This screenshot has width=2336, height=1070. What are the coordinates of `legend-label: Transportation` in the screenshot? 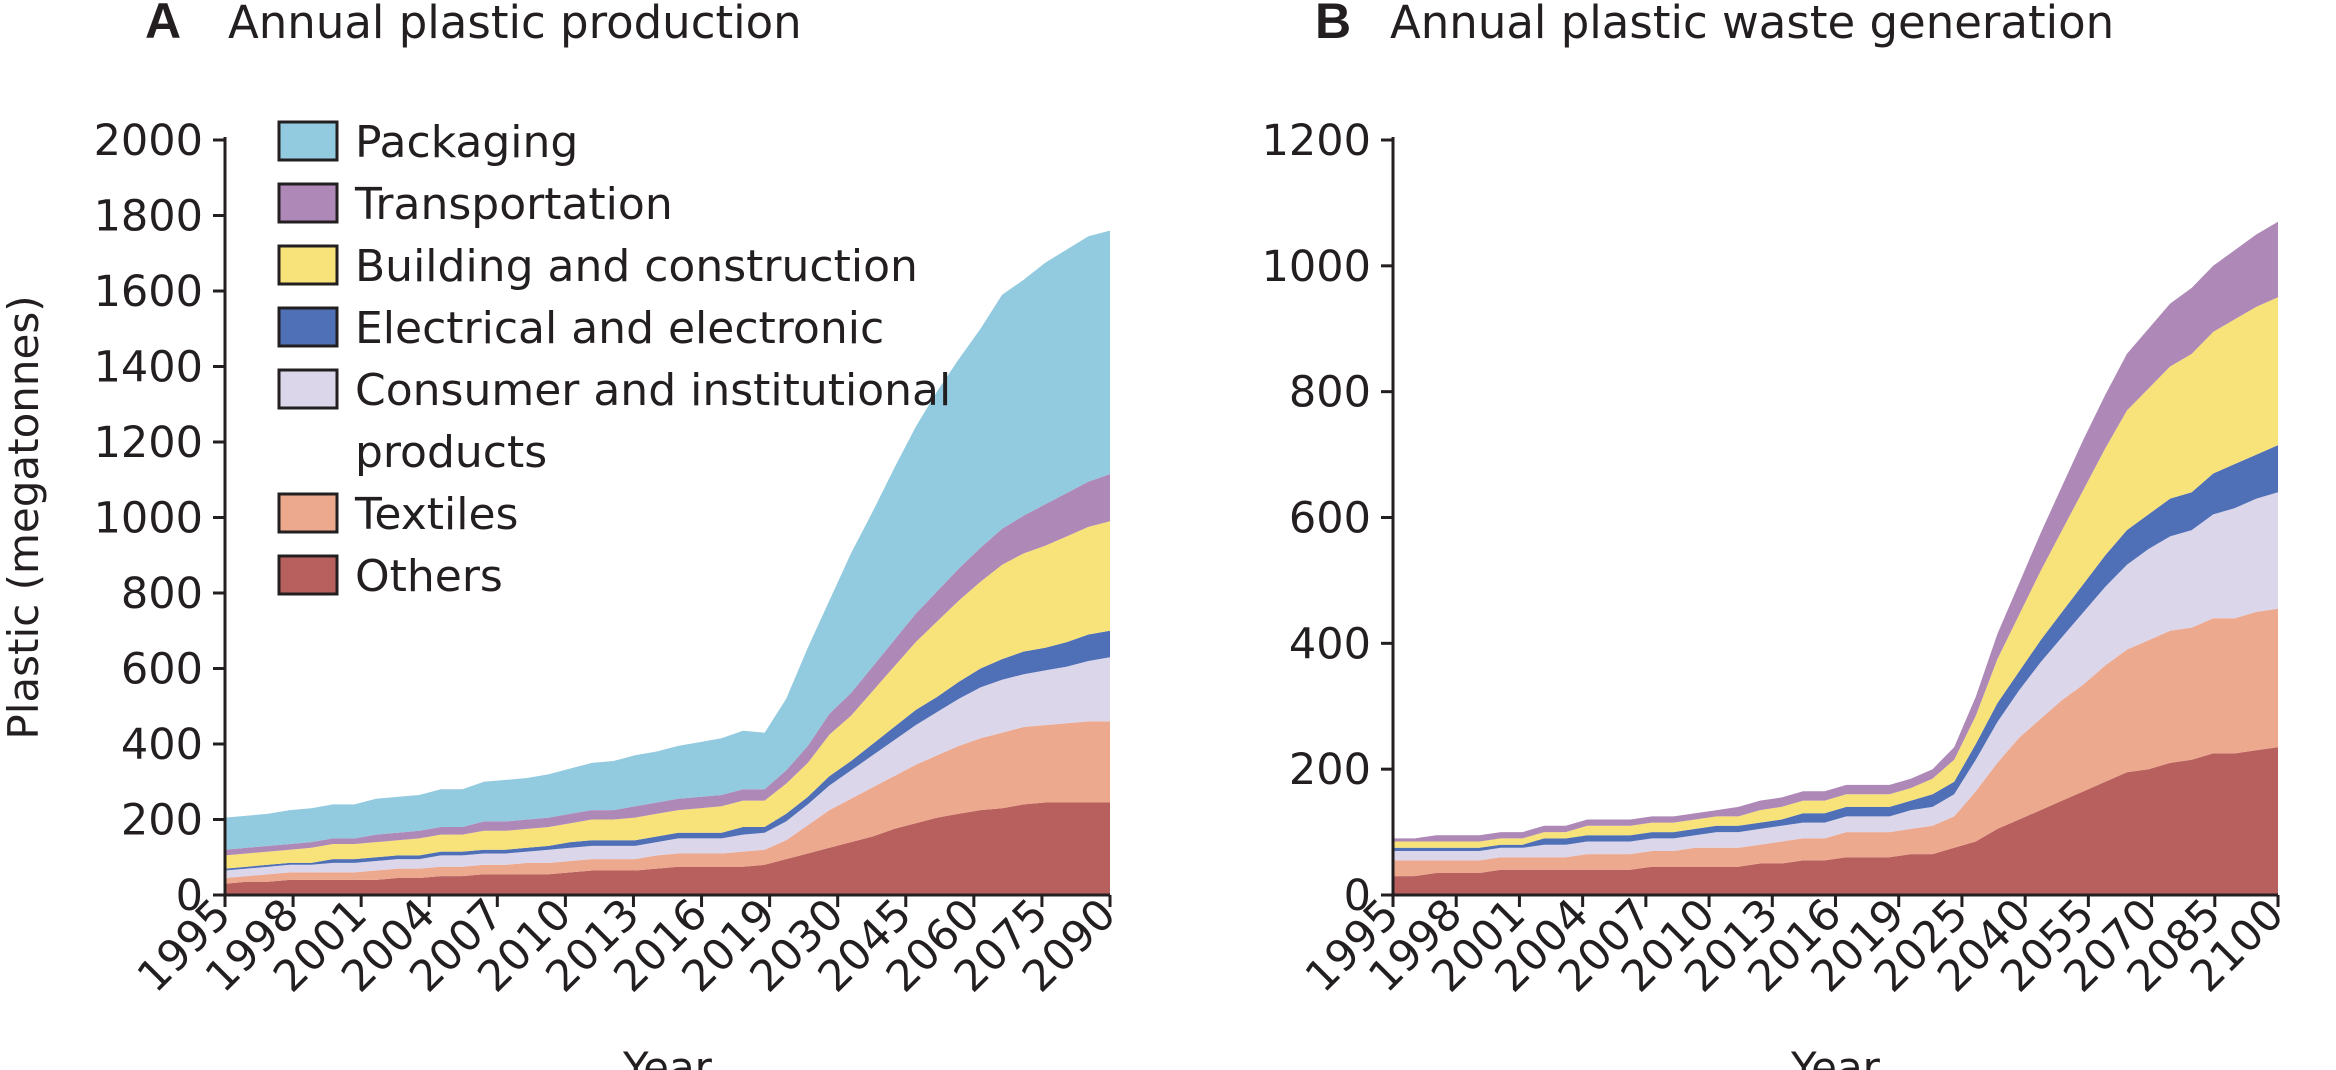 It's located at (513, 204).